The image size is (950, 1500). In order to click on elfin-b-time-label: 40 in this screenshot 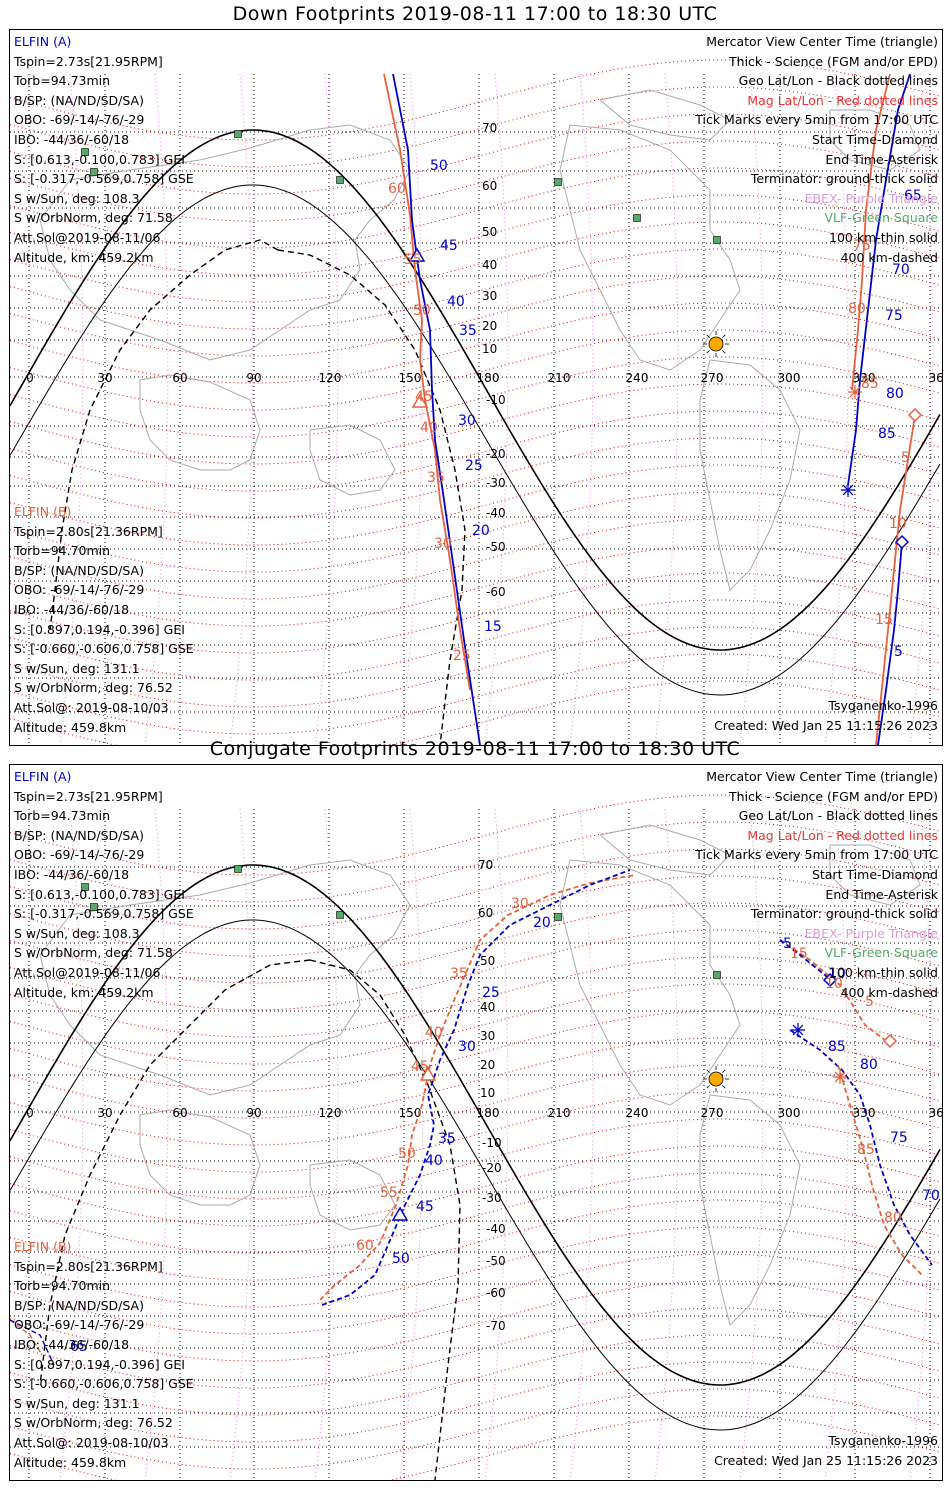, I will do `click(434, 1033)`.